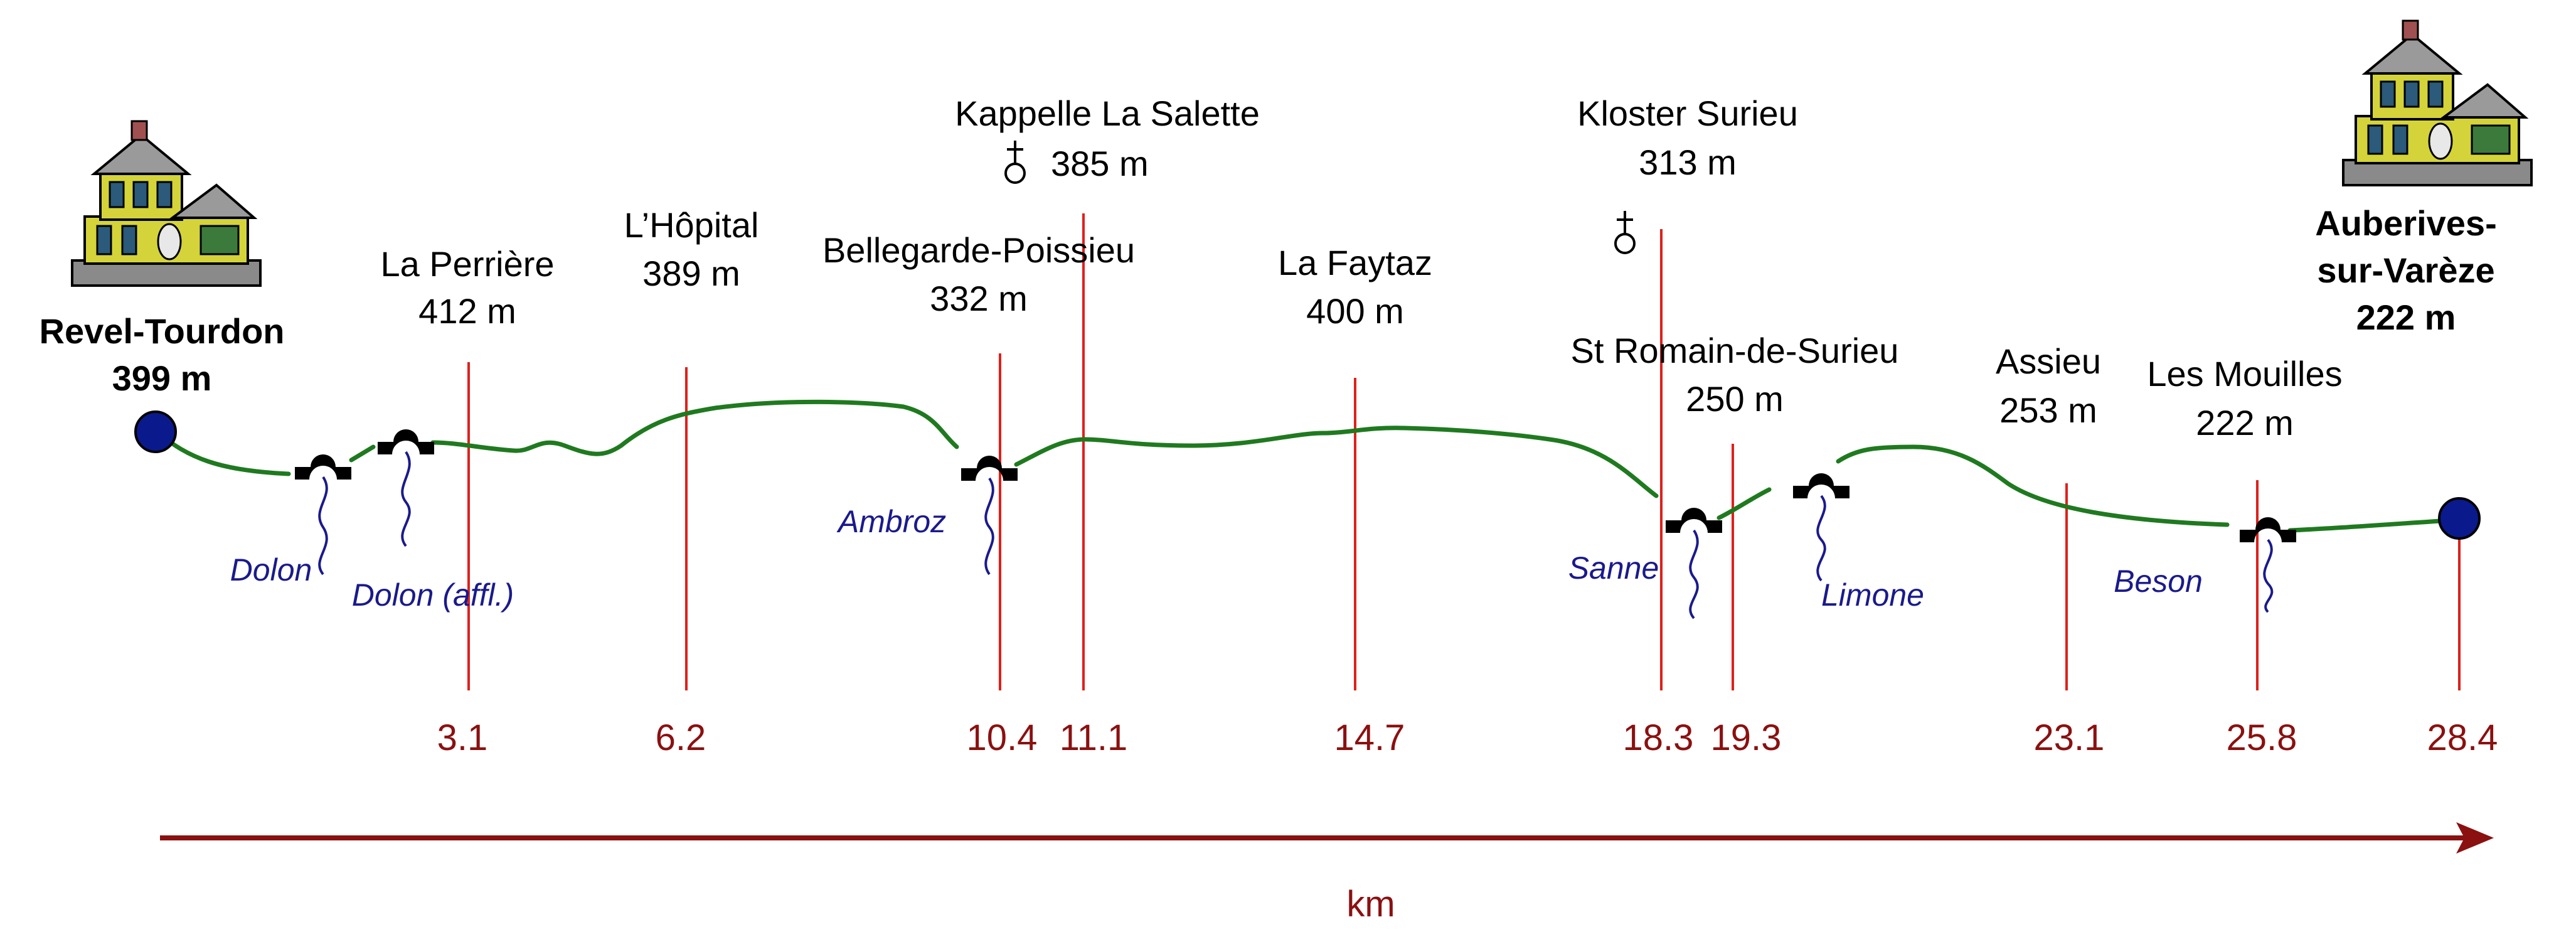 The width and height of the screenshot is (2576, 949). What do you see at coordinates (2244, 374) in the screenshot?
I see `place-name: Les Mouilles` at bounding box center [2244, 374].